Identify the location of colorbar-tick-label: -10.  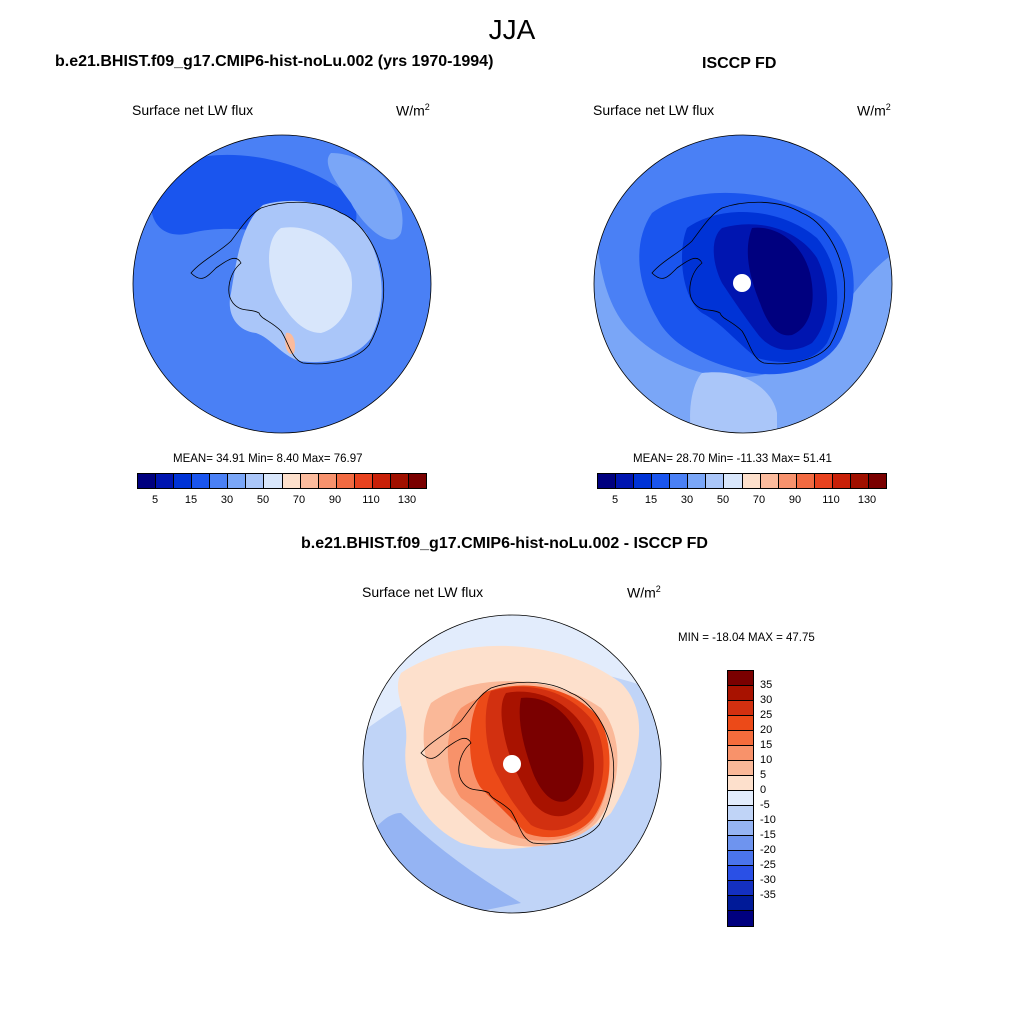
(768, 820).